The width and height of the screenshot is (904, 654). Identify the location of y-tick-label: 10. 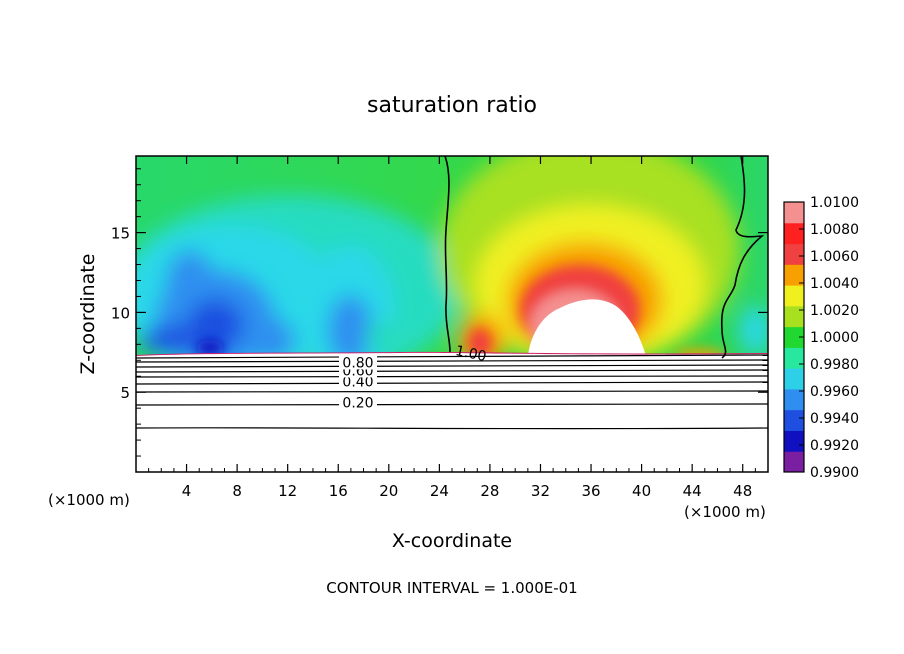
(120, 313).